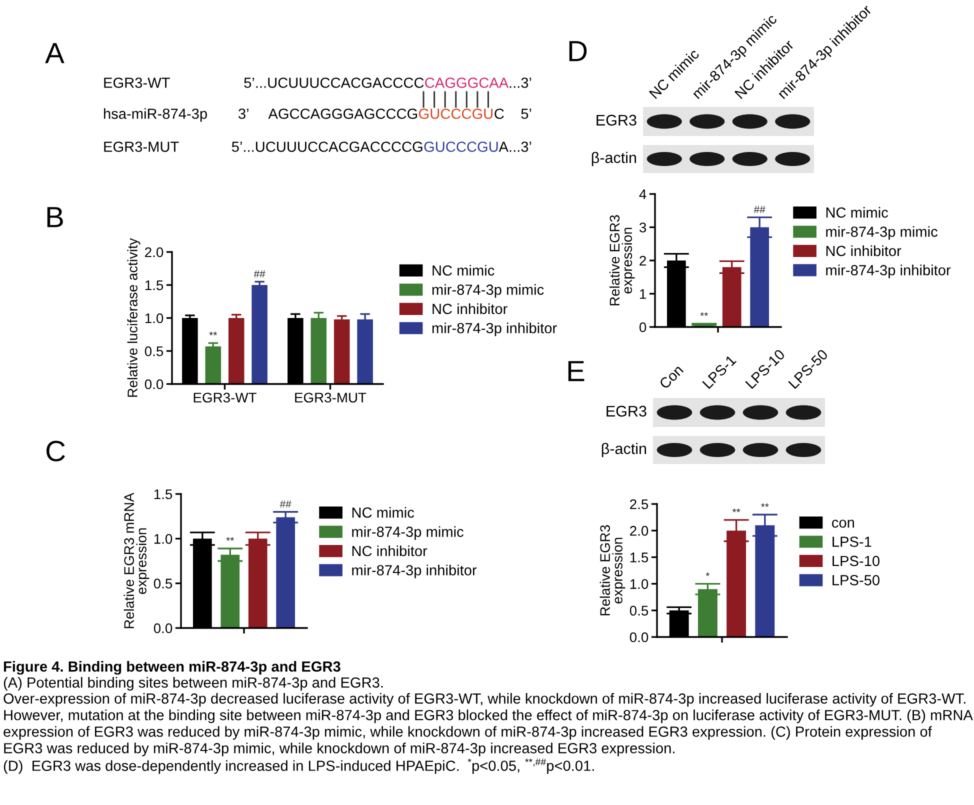 Image resolution: width=974 pixels, height=805 pixels. I want to click on y-tick-label: 3, so click(642, 227).